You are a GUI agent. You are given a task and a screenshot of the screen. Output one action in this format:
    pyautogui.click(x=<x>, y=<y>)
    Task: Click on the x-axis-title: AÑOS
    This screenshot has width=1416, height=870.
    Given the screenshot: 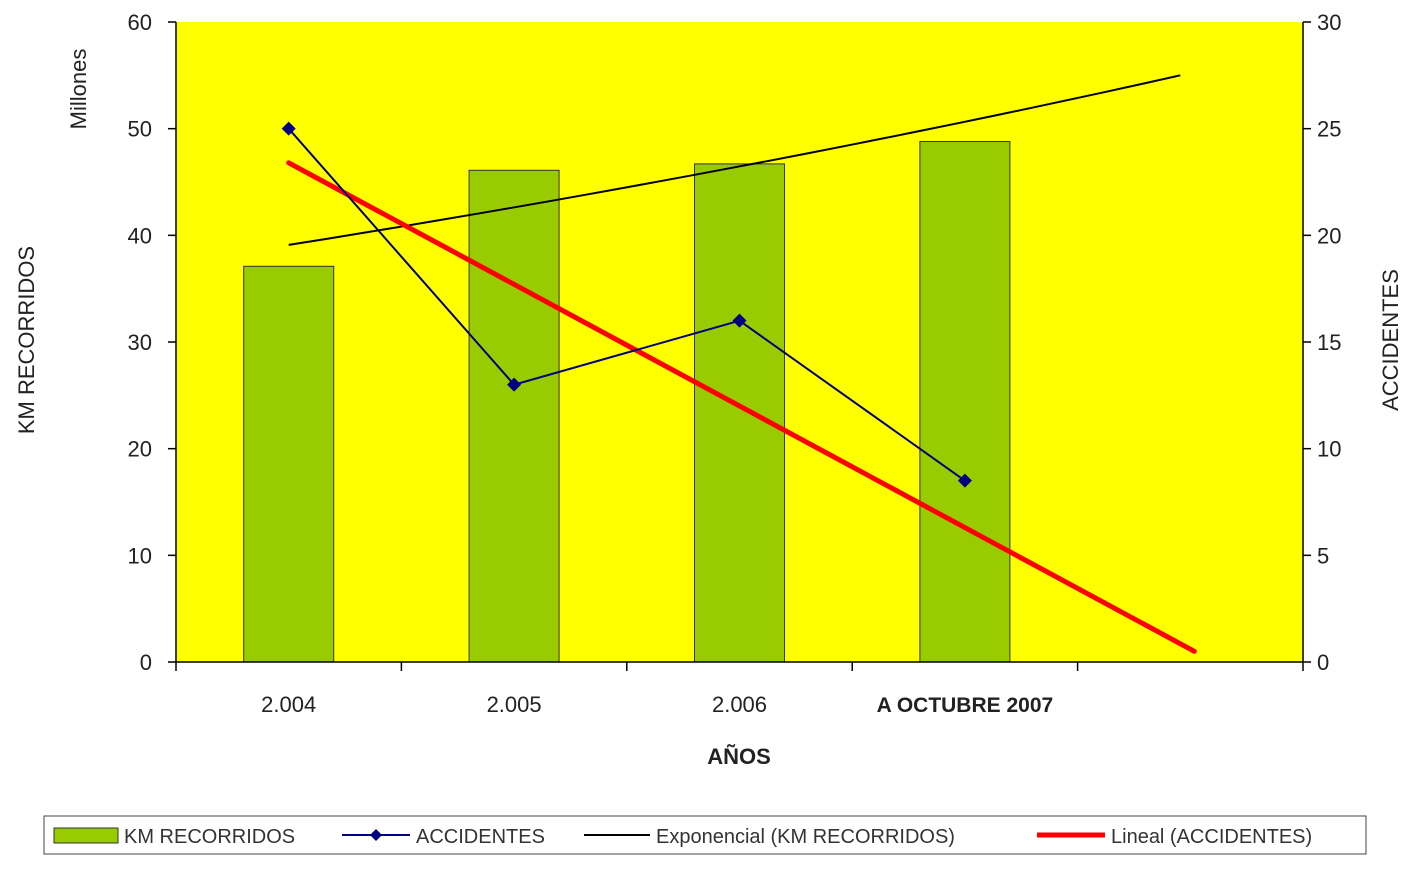 What is the action you would take?
    pyautogui.click(x=739, y=756)
    